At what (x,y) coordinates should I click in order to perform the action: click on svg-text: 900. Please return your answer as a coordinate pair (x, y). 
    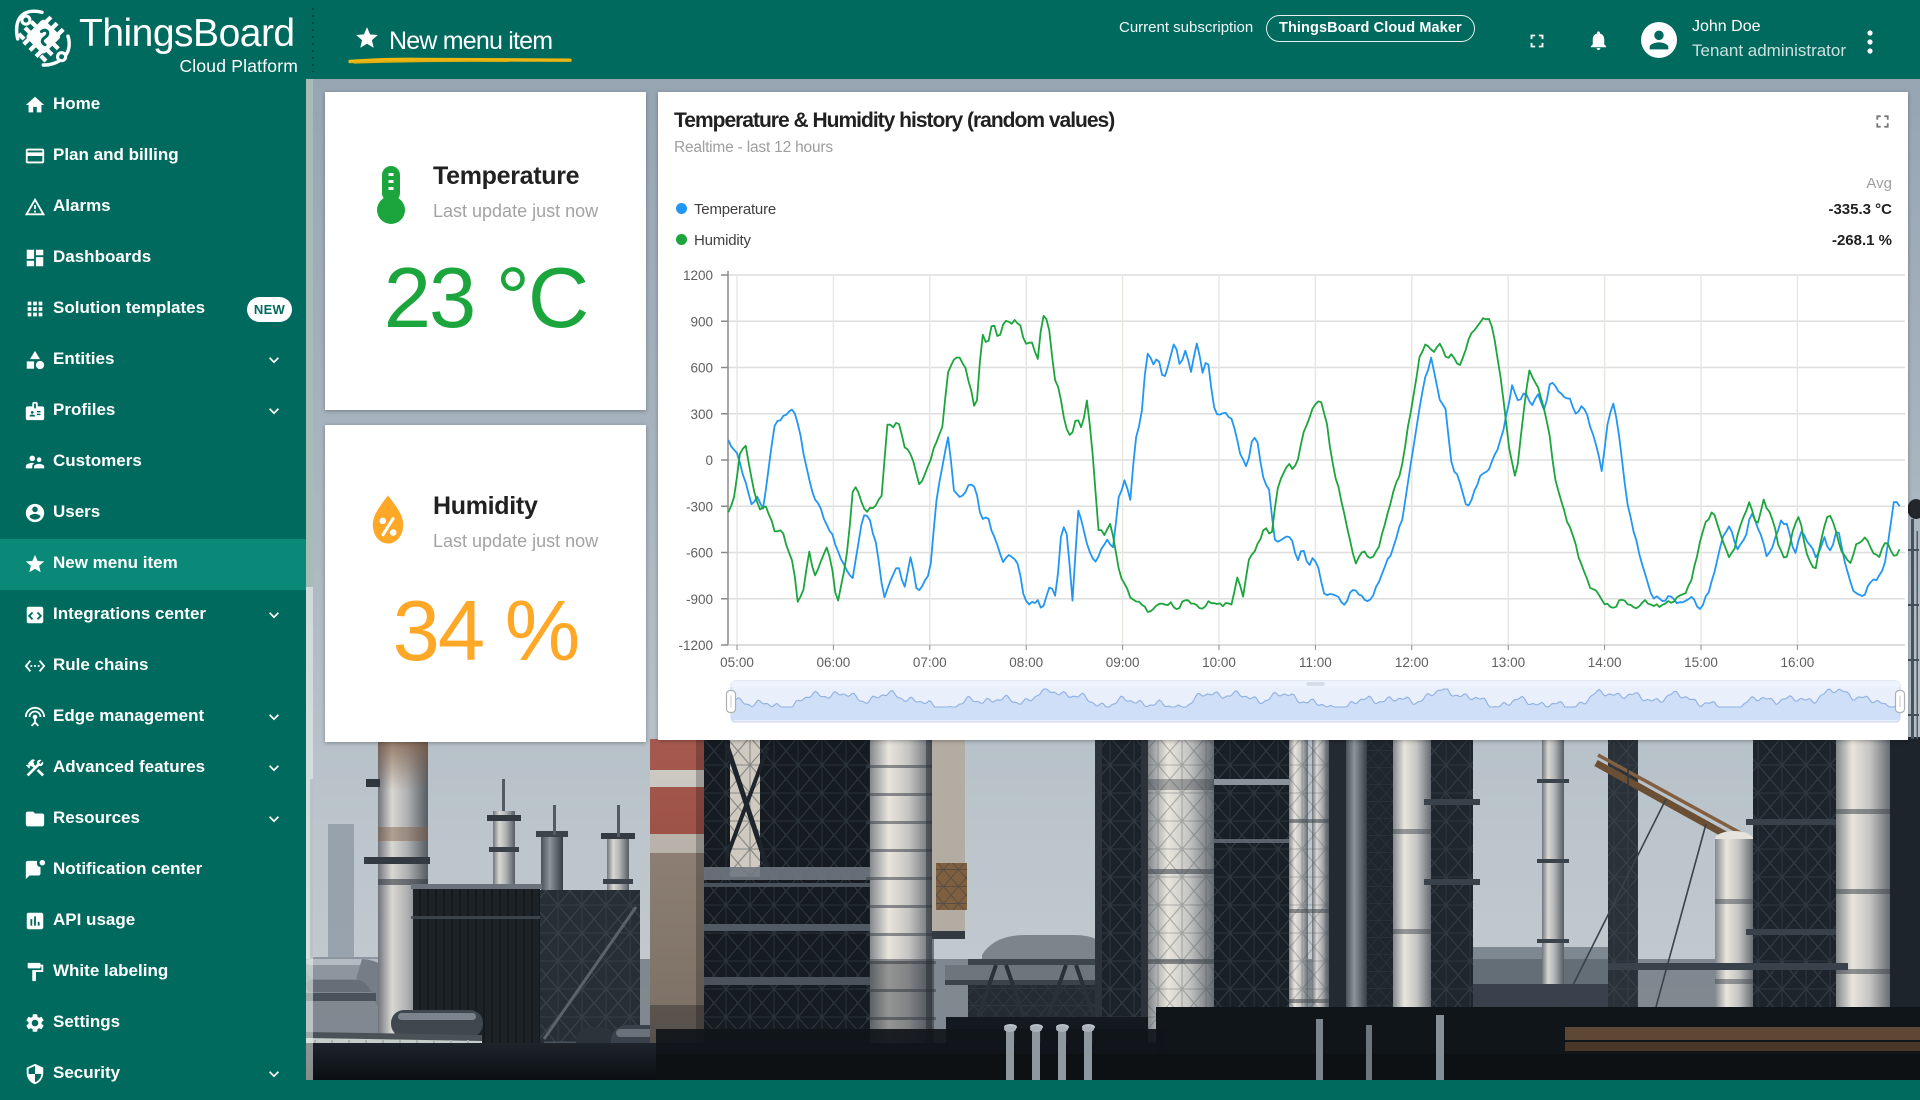
    Looking at the image, I should click on (701, 321).